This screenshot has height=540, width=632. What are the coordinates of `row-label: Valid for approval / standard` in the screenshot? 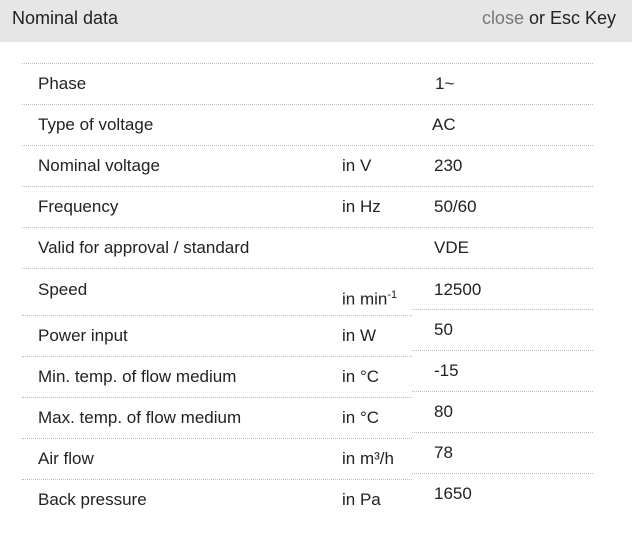 It's located at (144, 247).